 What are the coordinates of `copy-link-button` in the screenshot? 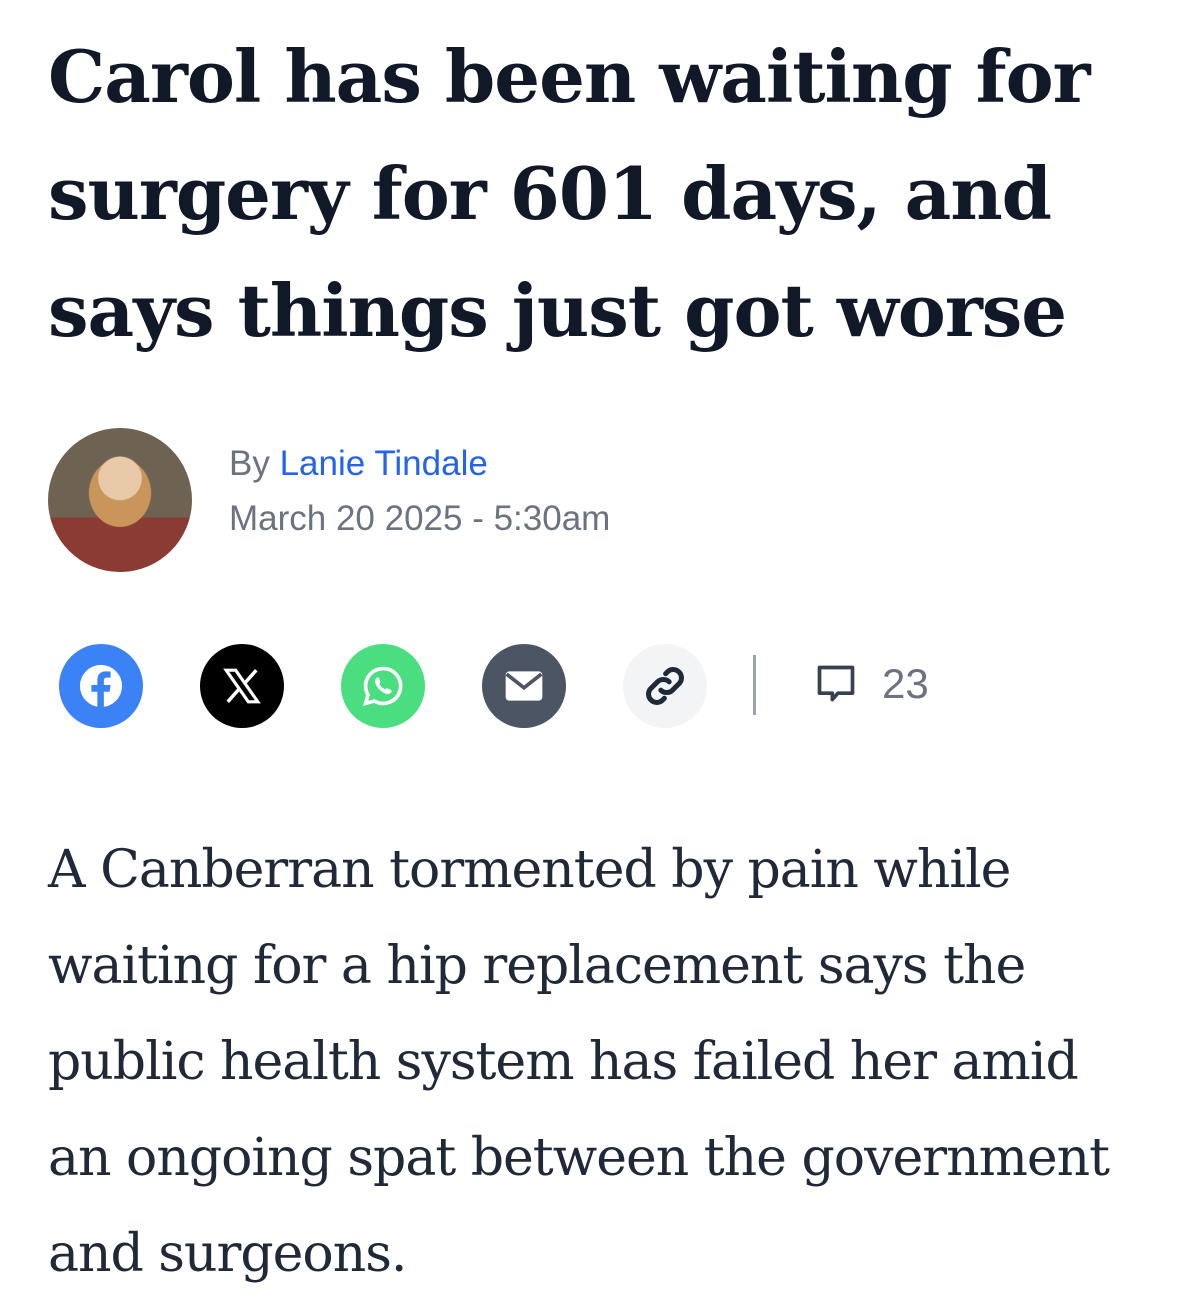 It's located at (665, 686).